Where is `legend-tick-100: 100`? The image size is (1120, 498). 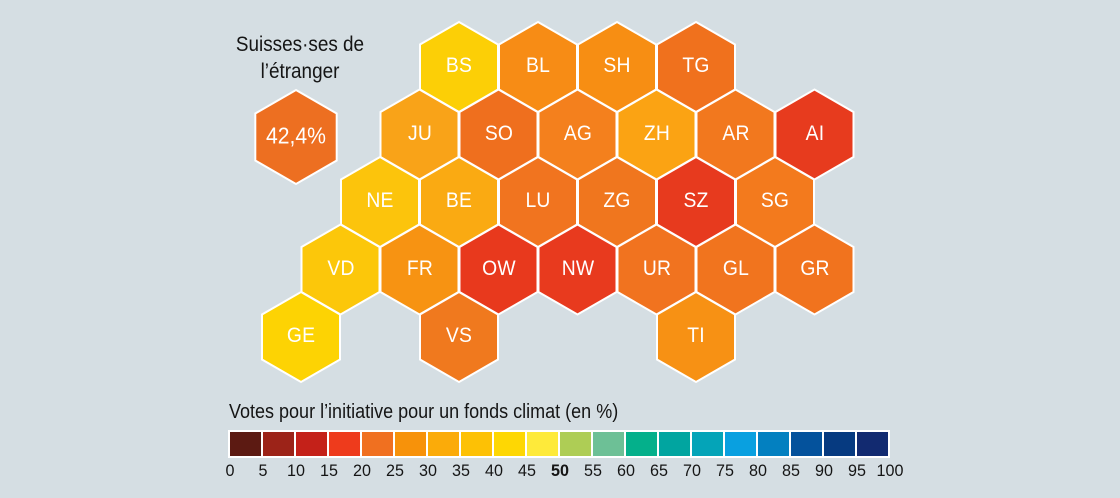
legend-tick-100: 100 is located at coordinates (890, 470).